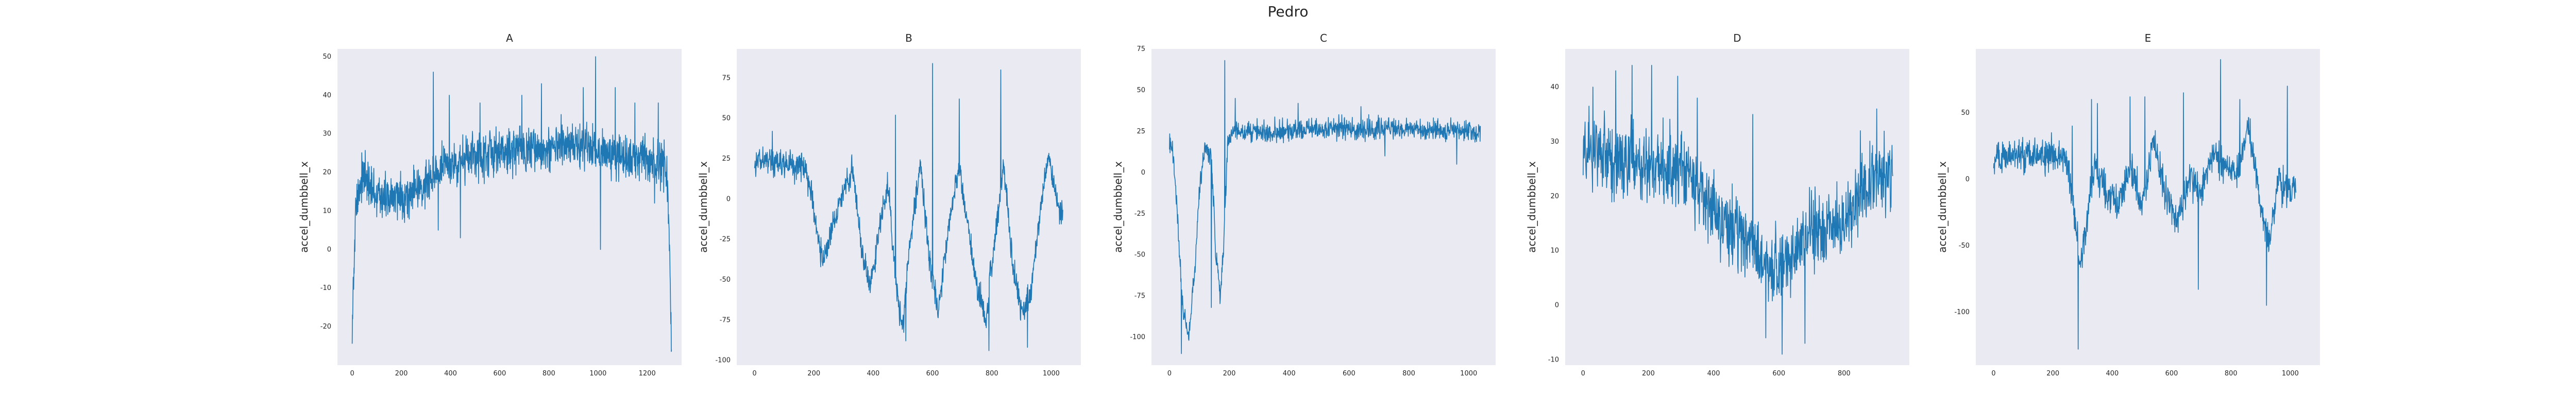 The width and height of the screenshot is (2576, 412). What do you see at coordinates (908, 38) in the screenshot?
I see `subplot-title: B` at bounding box center [908, 38].